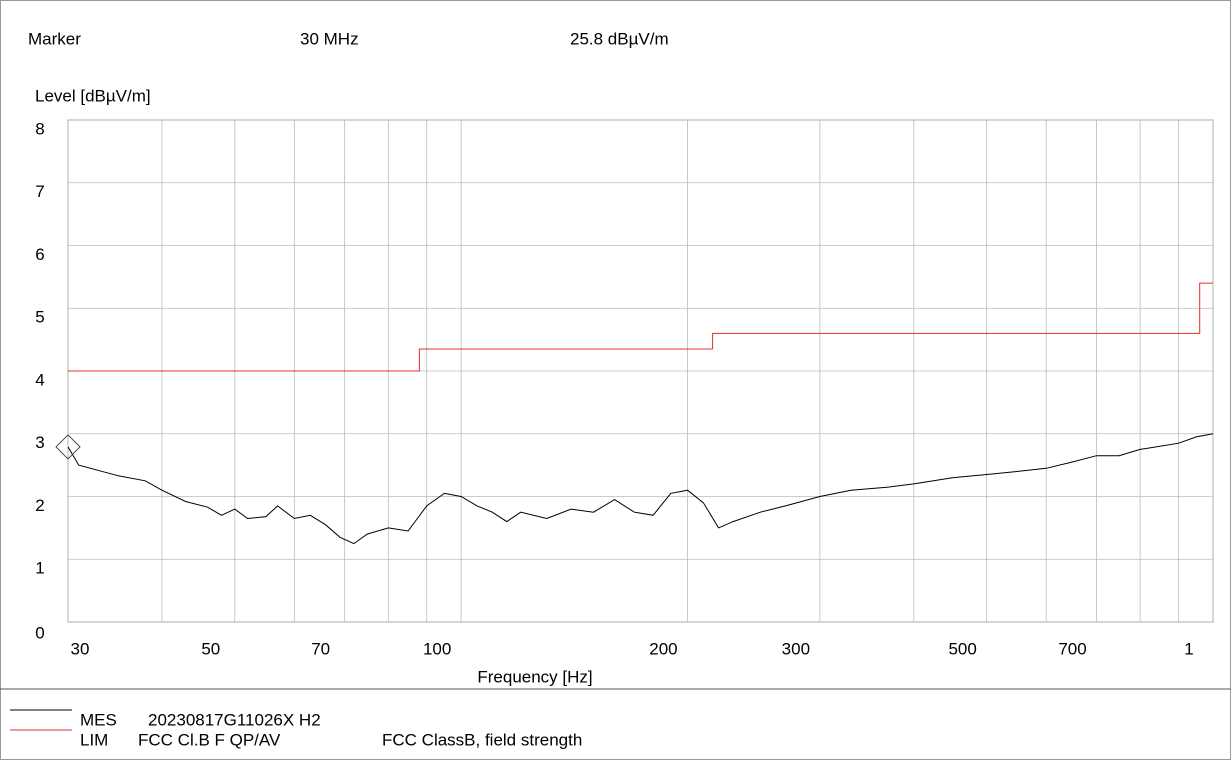 Image resolution: width=1231 pixels, height=760 pixels. What do you see at coordinates (39, 379) in the screenshot?
I see `y-tick-label: 4` at bounding box center [39, 379].